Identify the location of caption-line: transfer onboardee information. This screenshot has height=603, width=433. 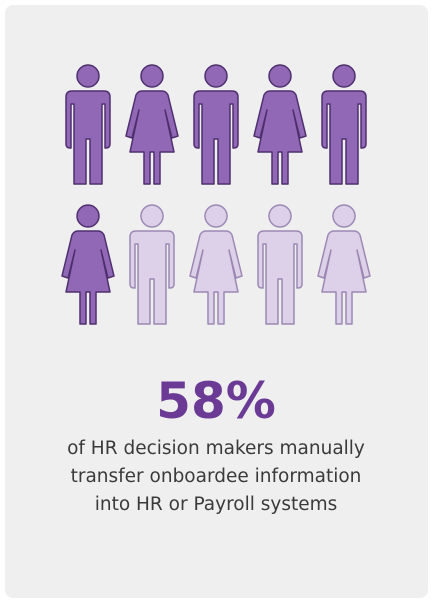
(216, 476).